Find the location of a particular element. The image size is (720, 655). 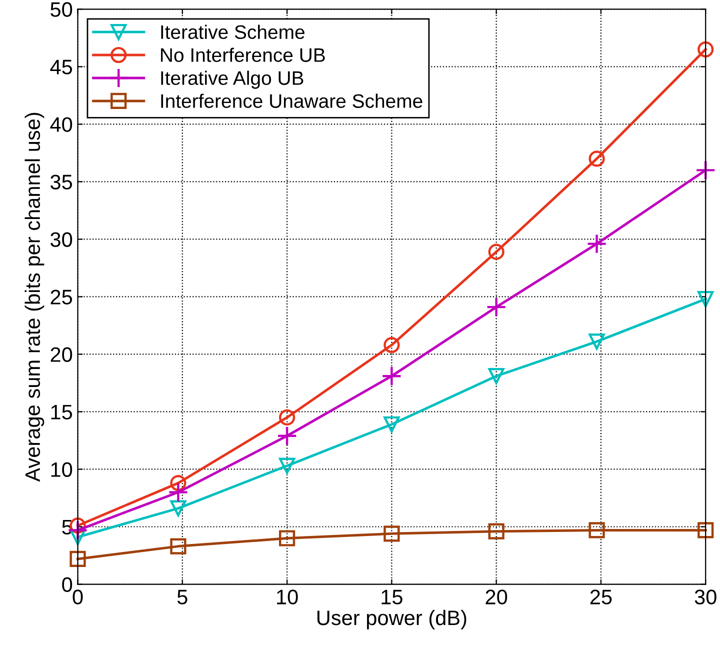

legend-label: No Interference UB is located at coordinates (243, 55).